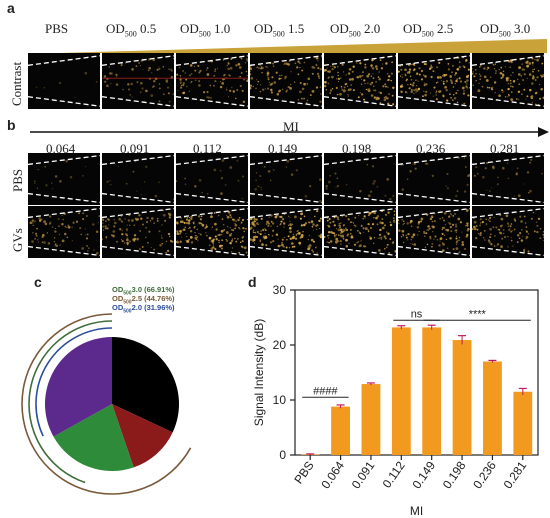 This screenshot has height=518, width=550. What do you see at coordinates (207, 148) in the screenshot?
I see `mi-value-2: 0.112` at bounding box center [207, 148].